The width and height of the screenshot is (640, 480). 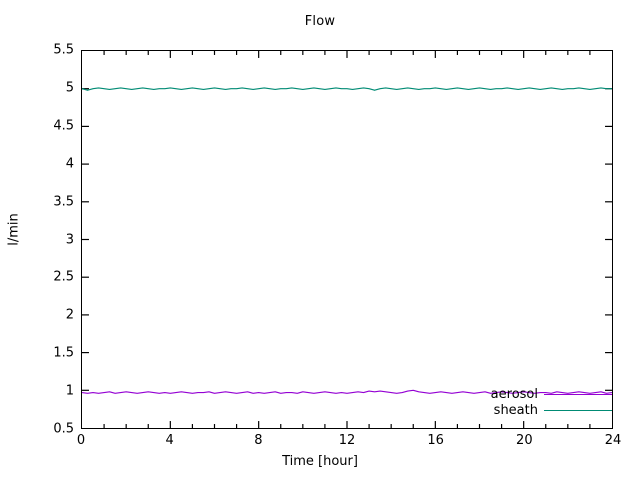 What do you see at coordinates (320, 461) in the screenshot?
I see `x-axis-label: Time [hour]` at bounding box center [320, 461].